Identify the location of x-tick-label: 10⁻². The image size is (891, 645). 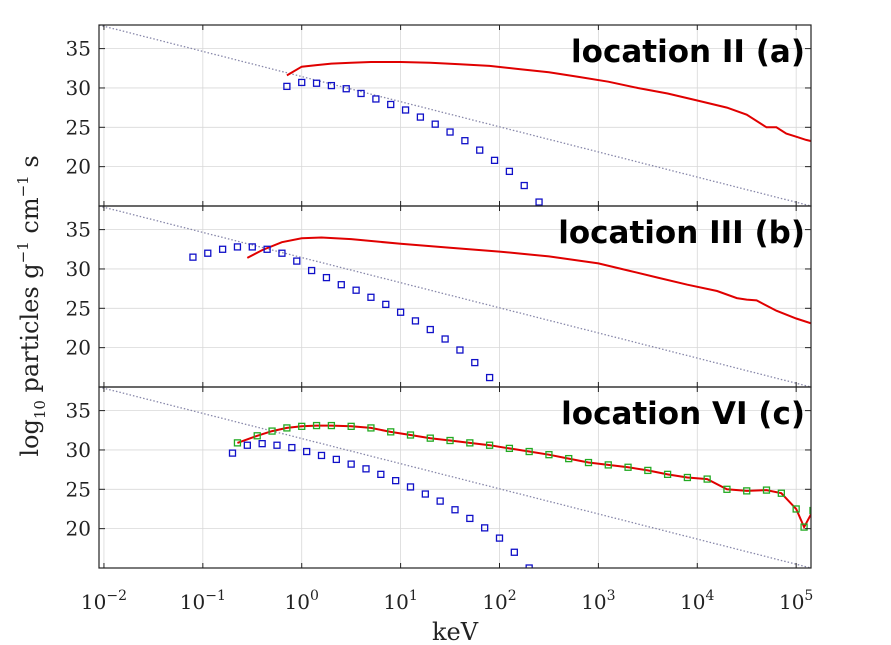
(104, 601).